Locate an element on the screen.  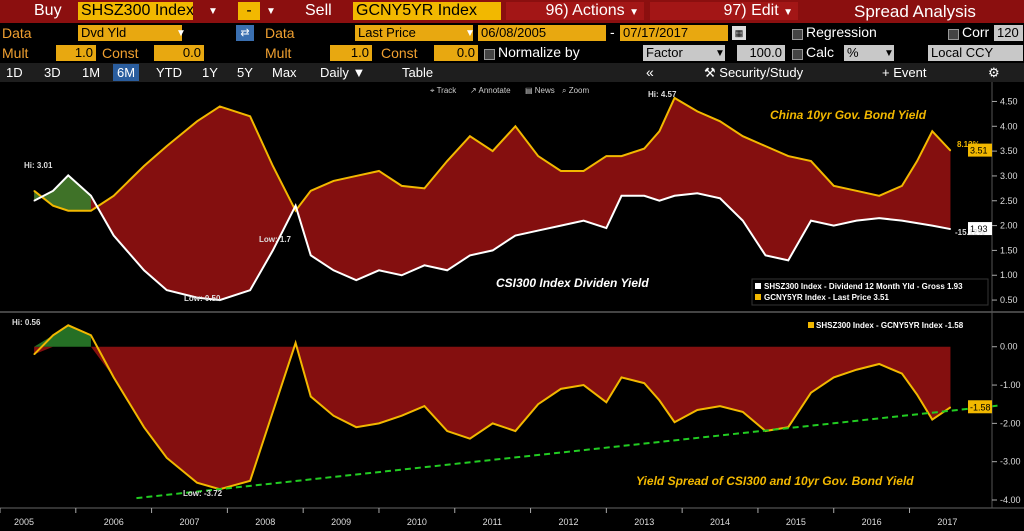
event-button: + Event is located at coordinates (904, 72).